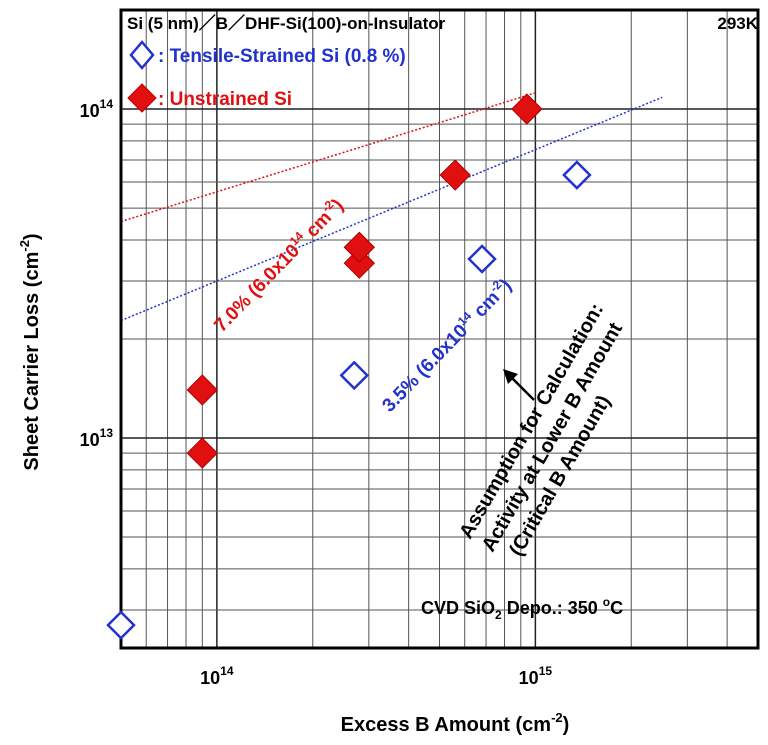 This screenshot has width=768, height=745. I want to click on deposition-sup: o, so click(606, 602).